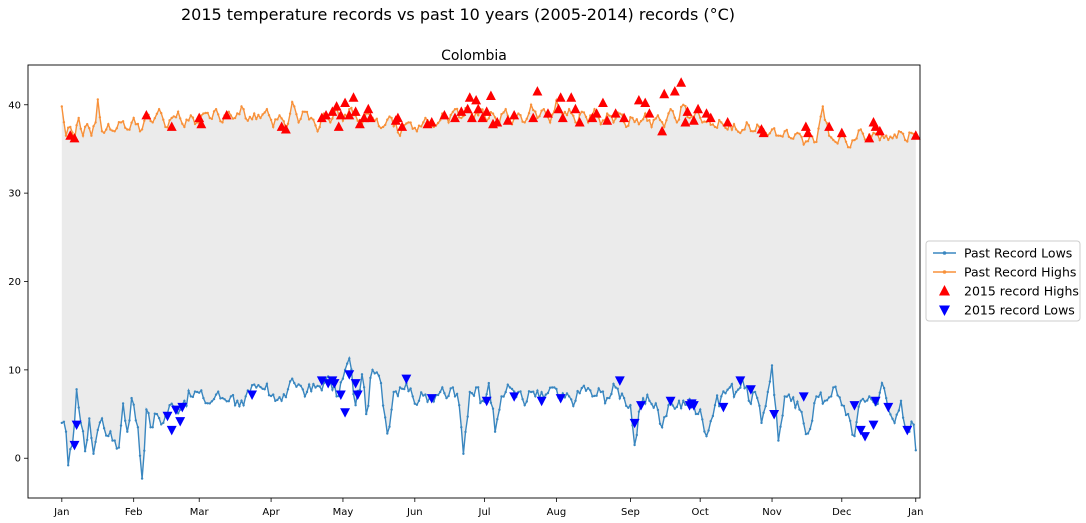 The height and width of the screenshot is (523, 1086). I want to click on axes-title: Colombia, so click(474, 56).